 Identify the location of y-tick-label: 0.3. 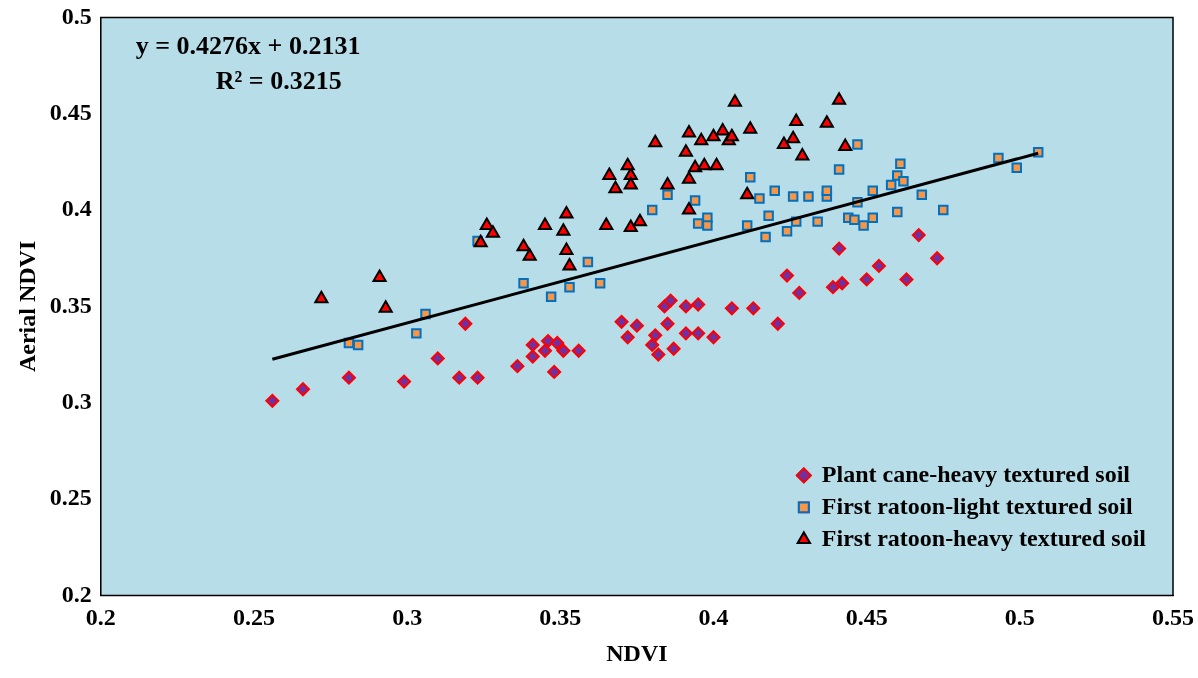
(76, 400).